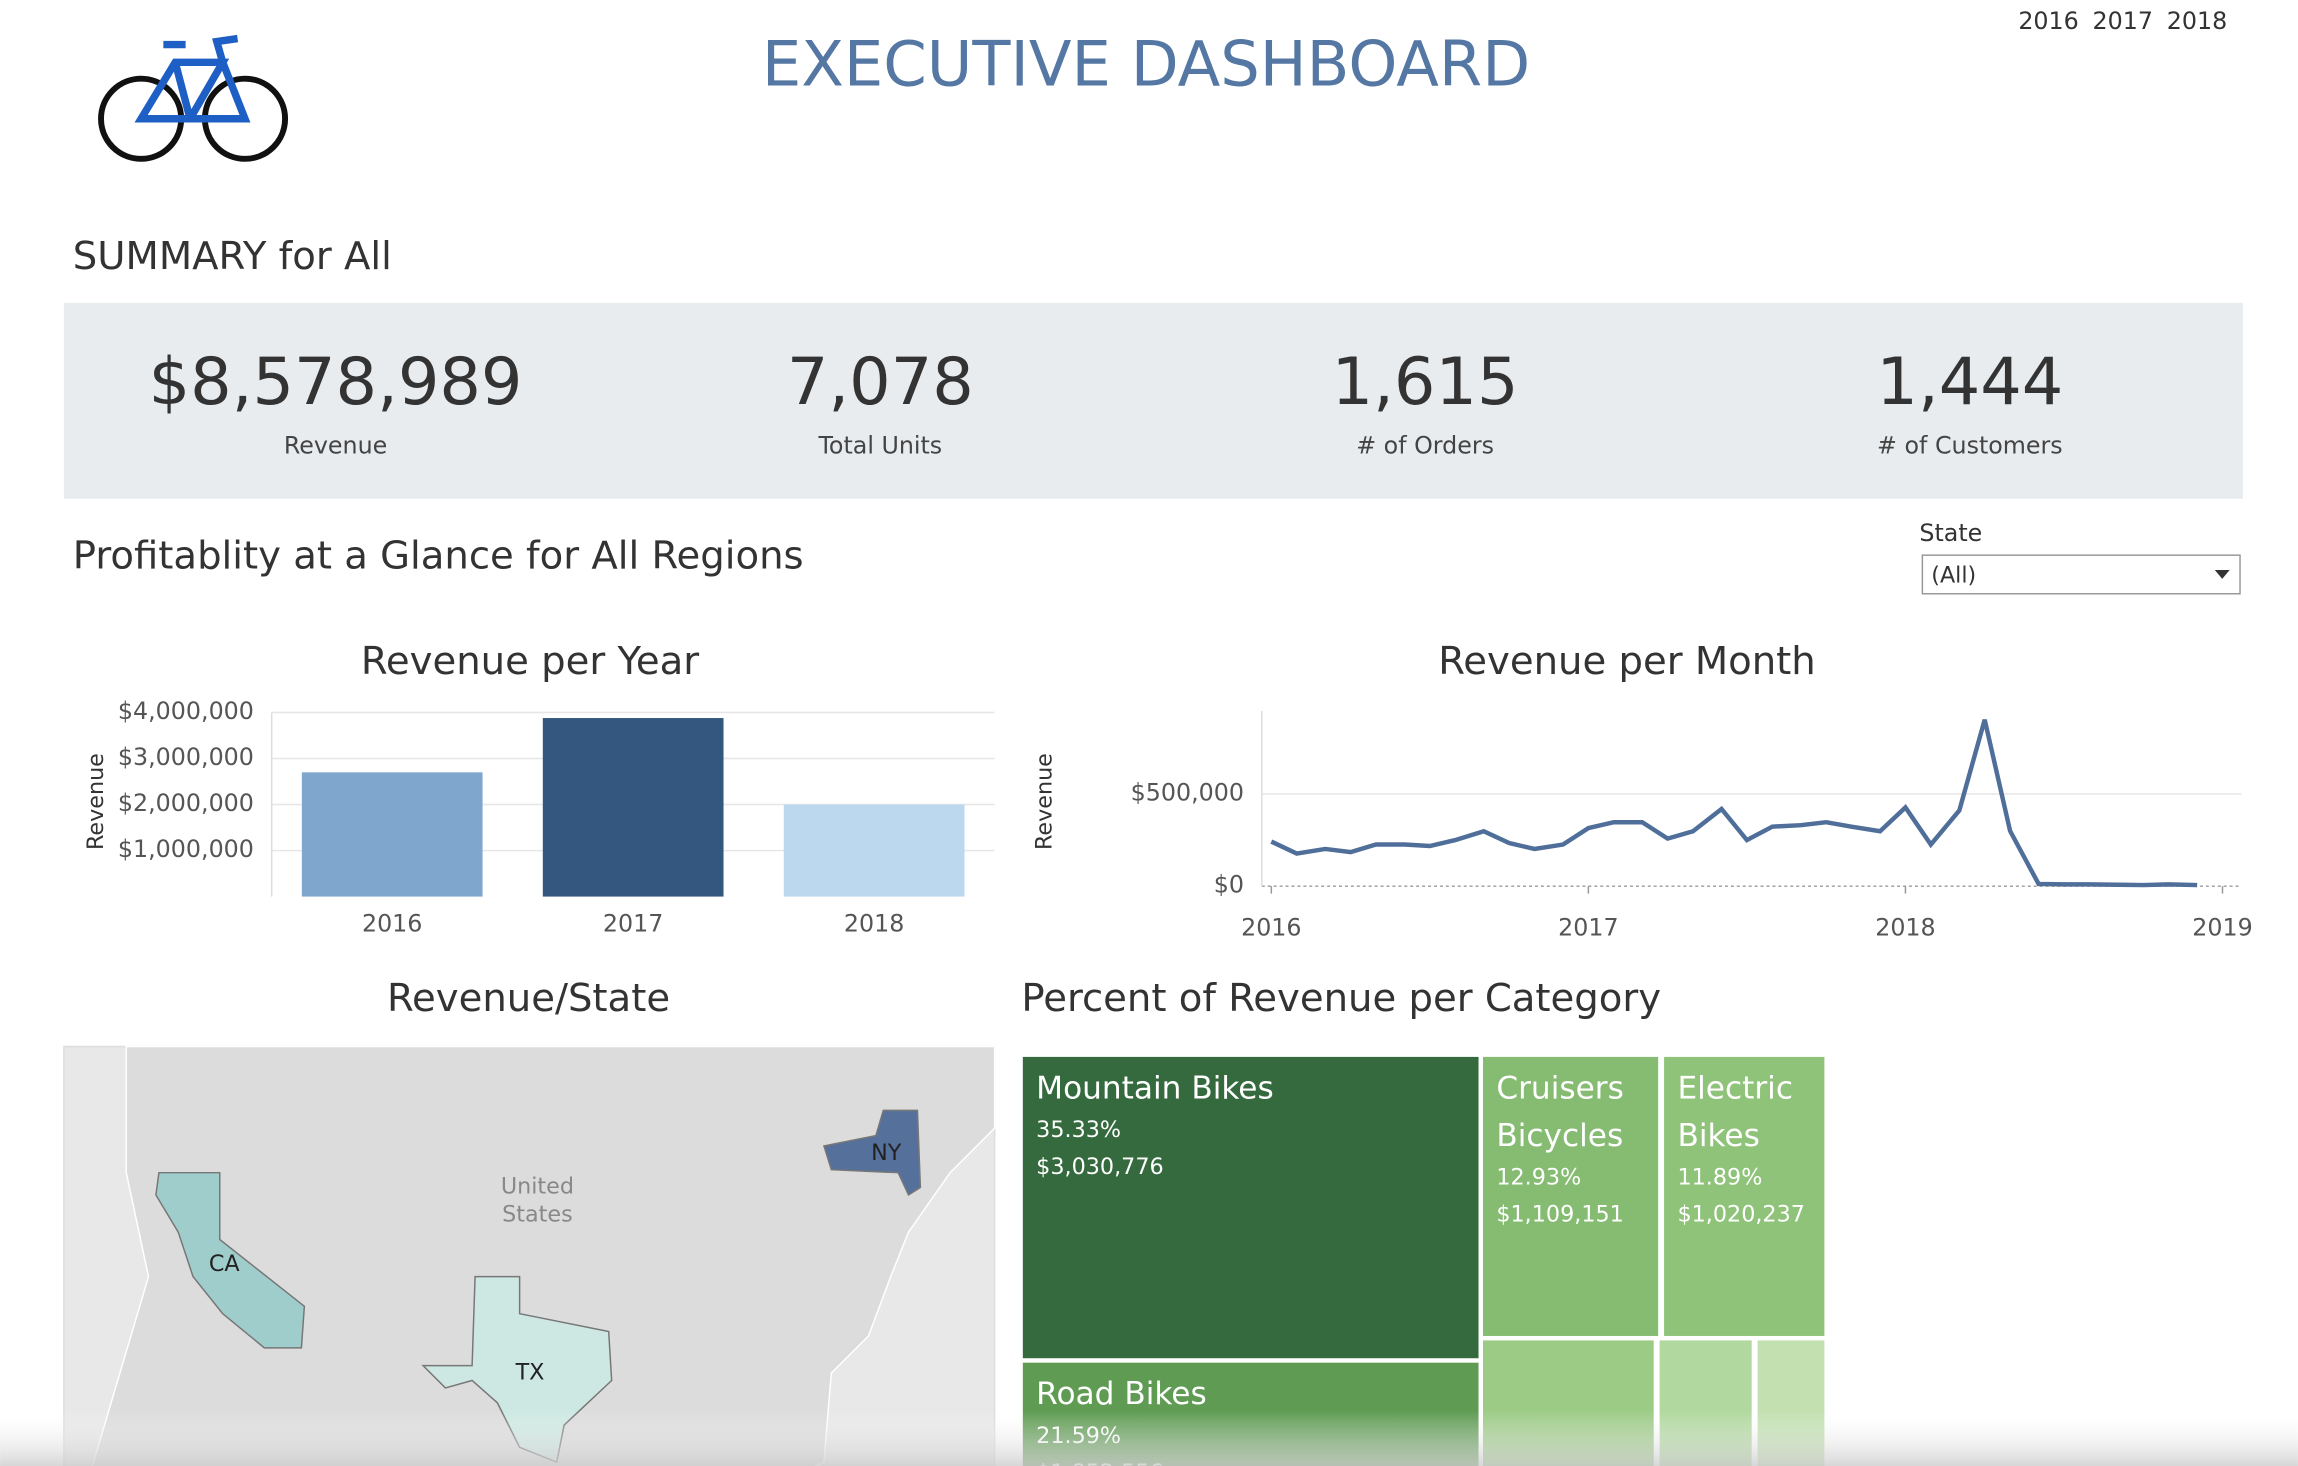 This screenshot has width=2298, height=1466. What do you see at coordinates (1627, 661) in the screenshot?
I see `chart-title: Revenue per Month` at bounding box center [1627, 661].